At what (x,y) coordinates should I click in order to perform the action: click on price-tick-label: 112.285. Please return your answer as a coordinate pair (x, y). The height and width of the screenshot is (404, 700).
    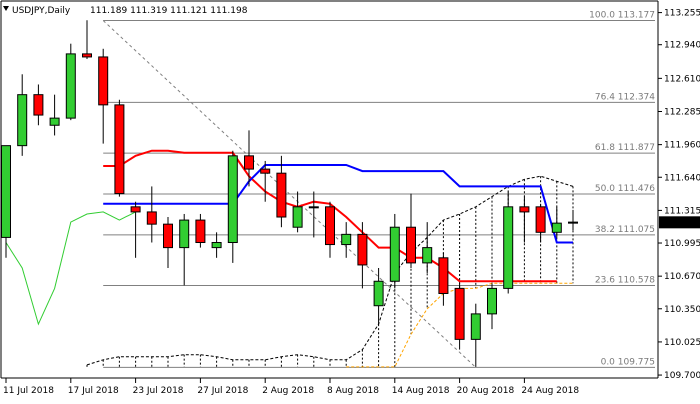
    Looking at the image, I should click on (682, 112).